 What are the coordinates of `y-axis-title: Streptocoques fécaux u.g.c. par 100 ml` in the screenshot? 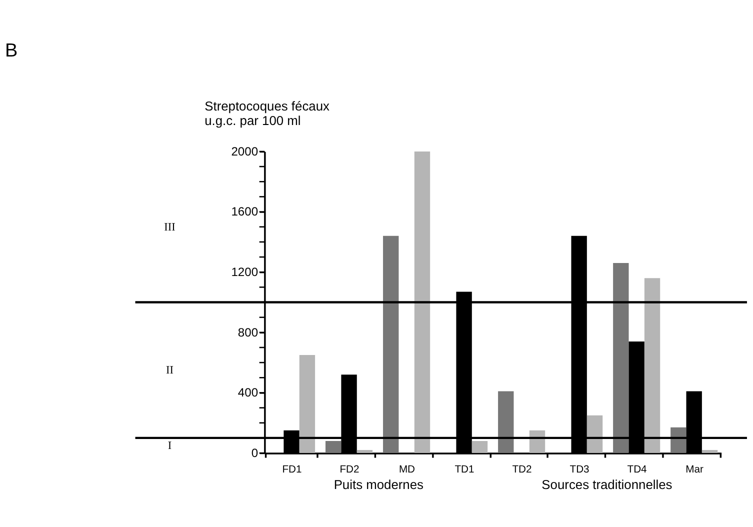 It's located at (267, 113).